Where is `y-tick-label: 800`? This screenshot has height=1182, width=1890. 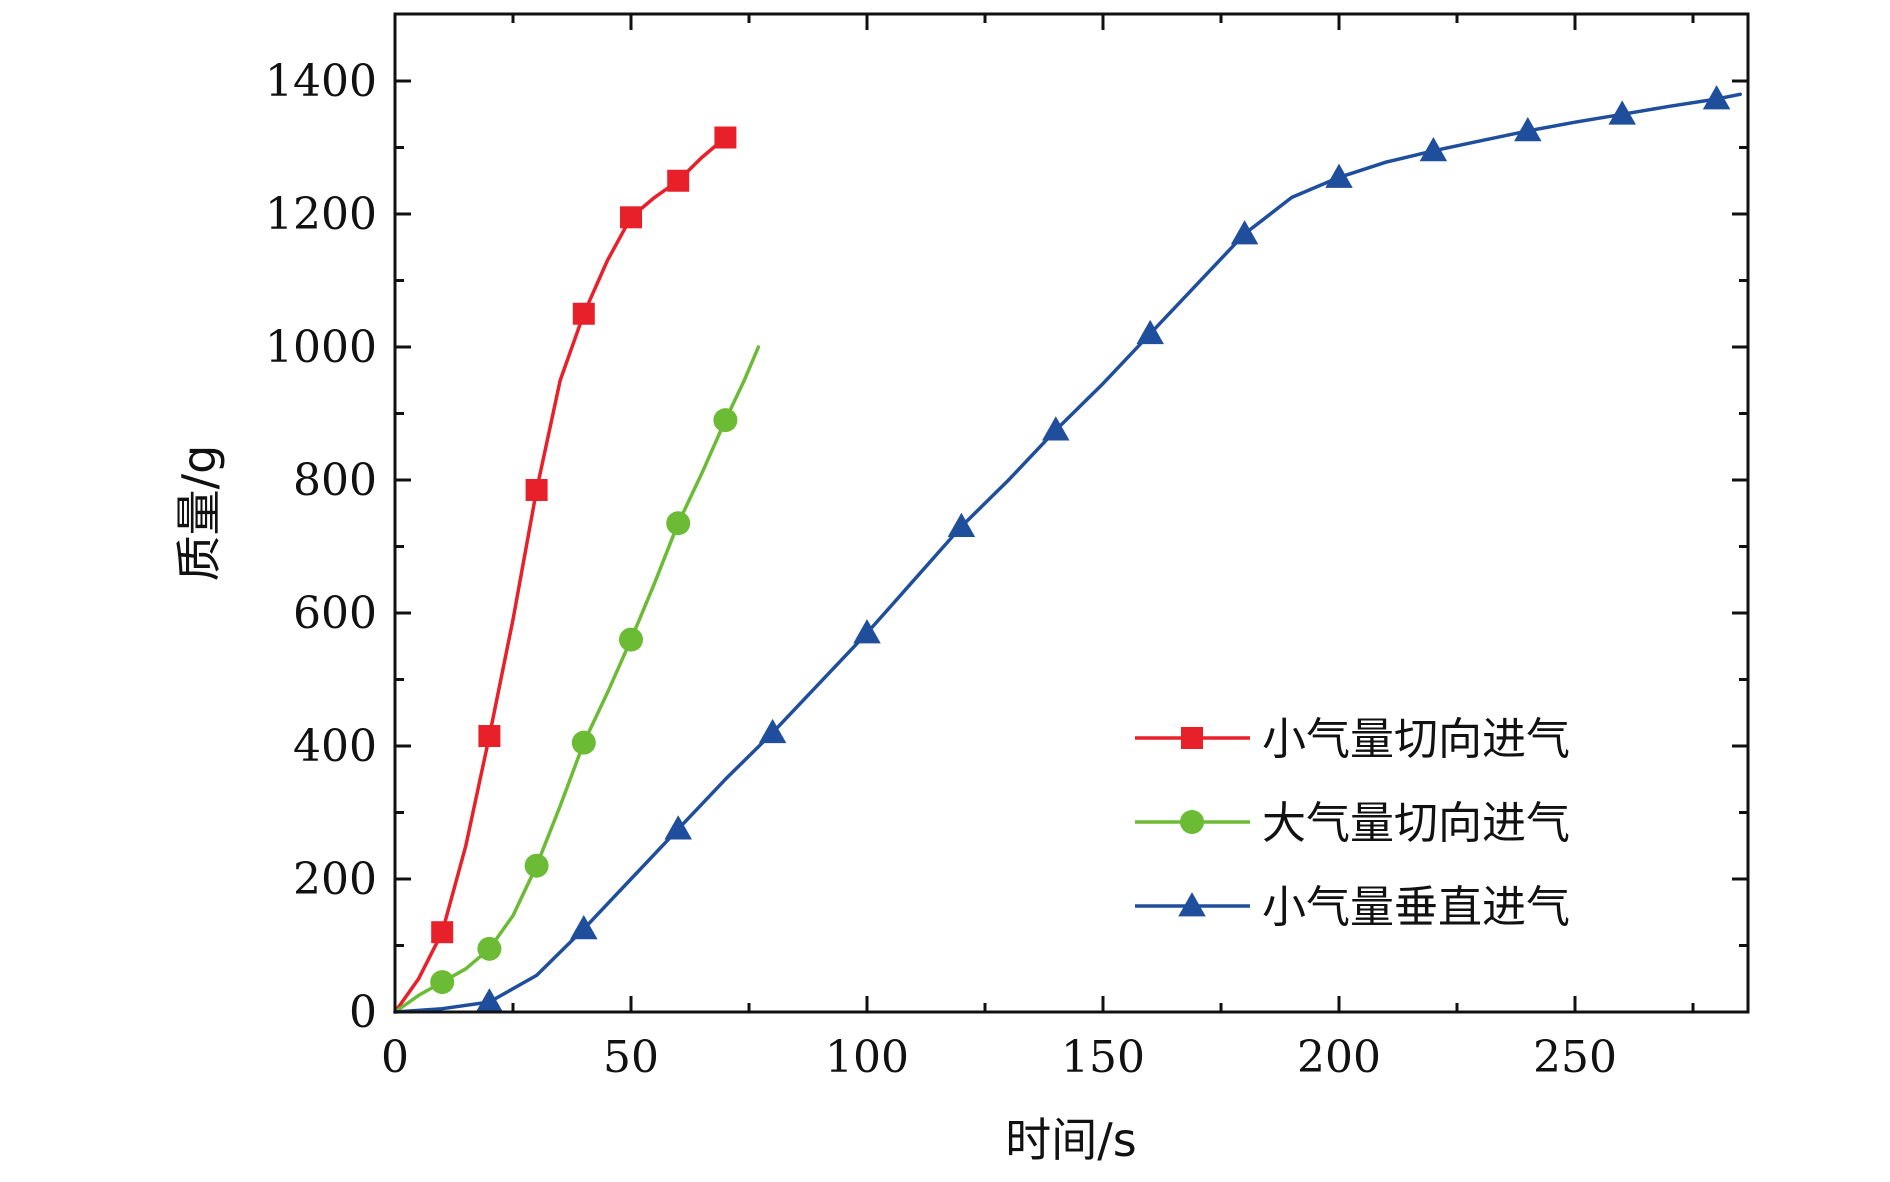
y-tick-label: 800 is located at coordinates (335, 480).